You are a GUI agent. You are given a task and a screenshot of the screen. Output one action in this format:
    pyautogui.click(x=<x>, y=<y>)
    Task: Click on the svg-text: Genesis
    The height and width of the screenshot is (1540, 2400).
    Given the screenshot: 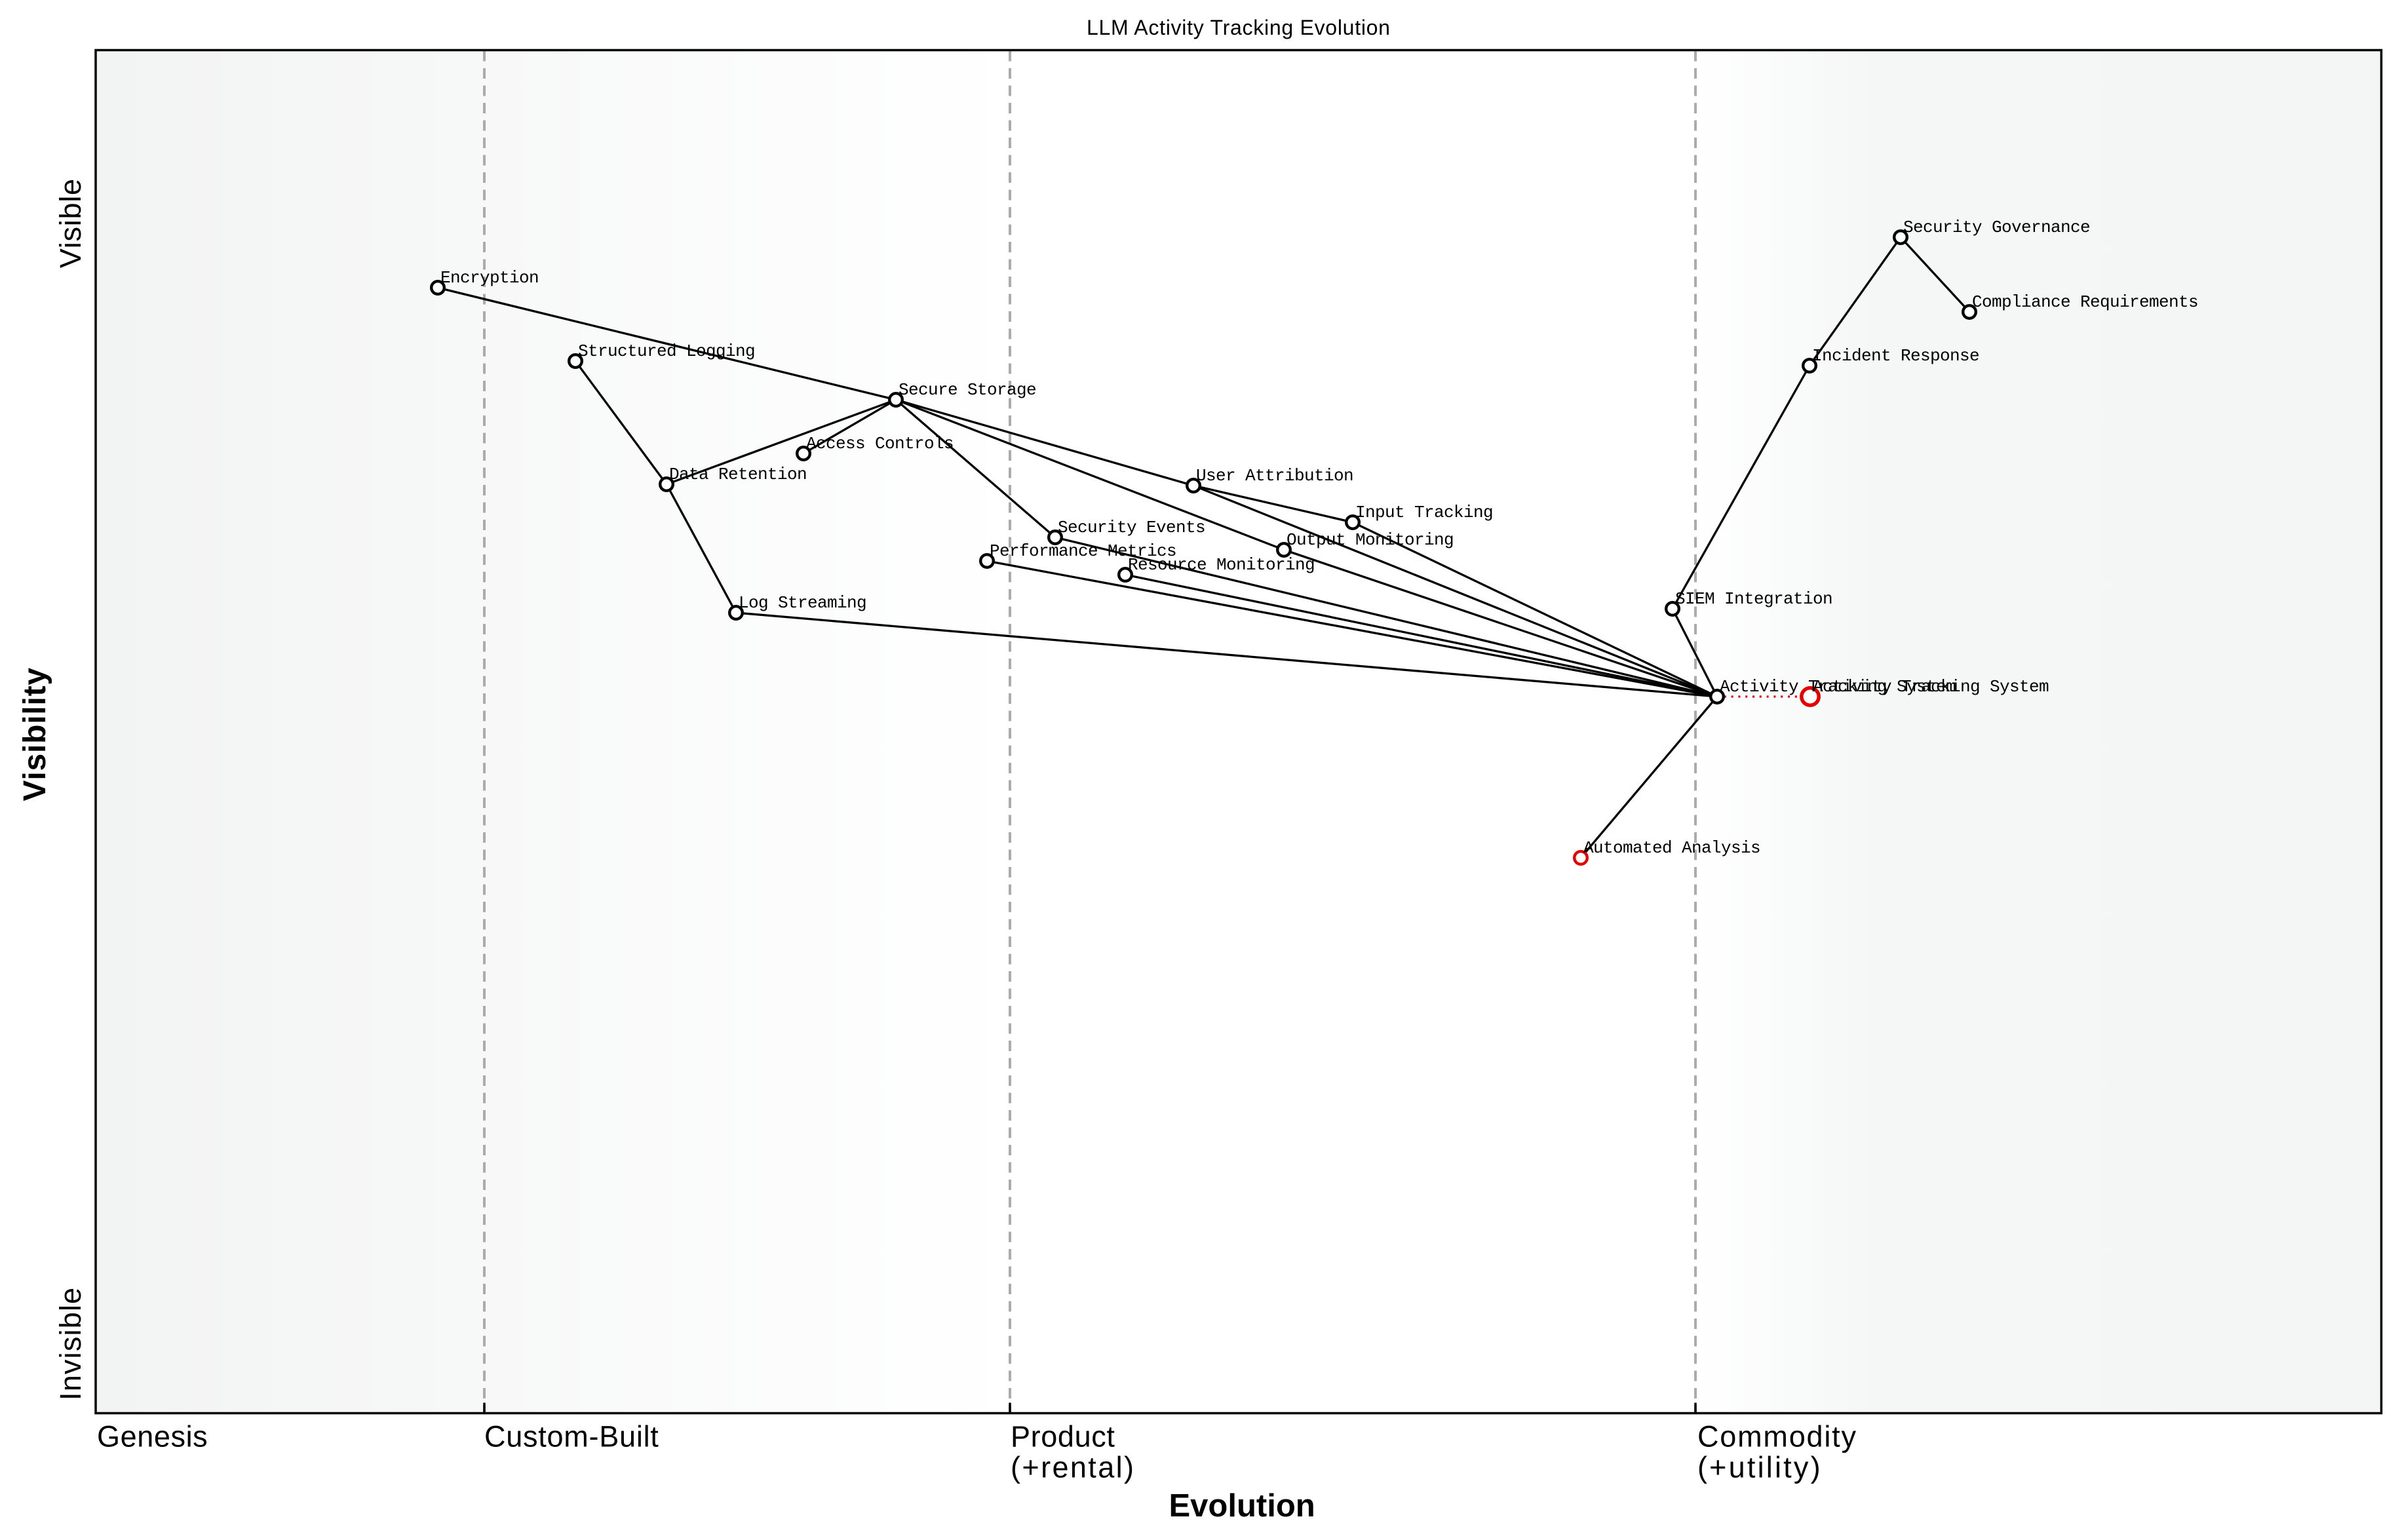 What is the action you would take?
    pyautogui.click(x=152, y=1436)
    